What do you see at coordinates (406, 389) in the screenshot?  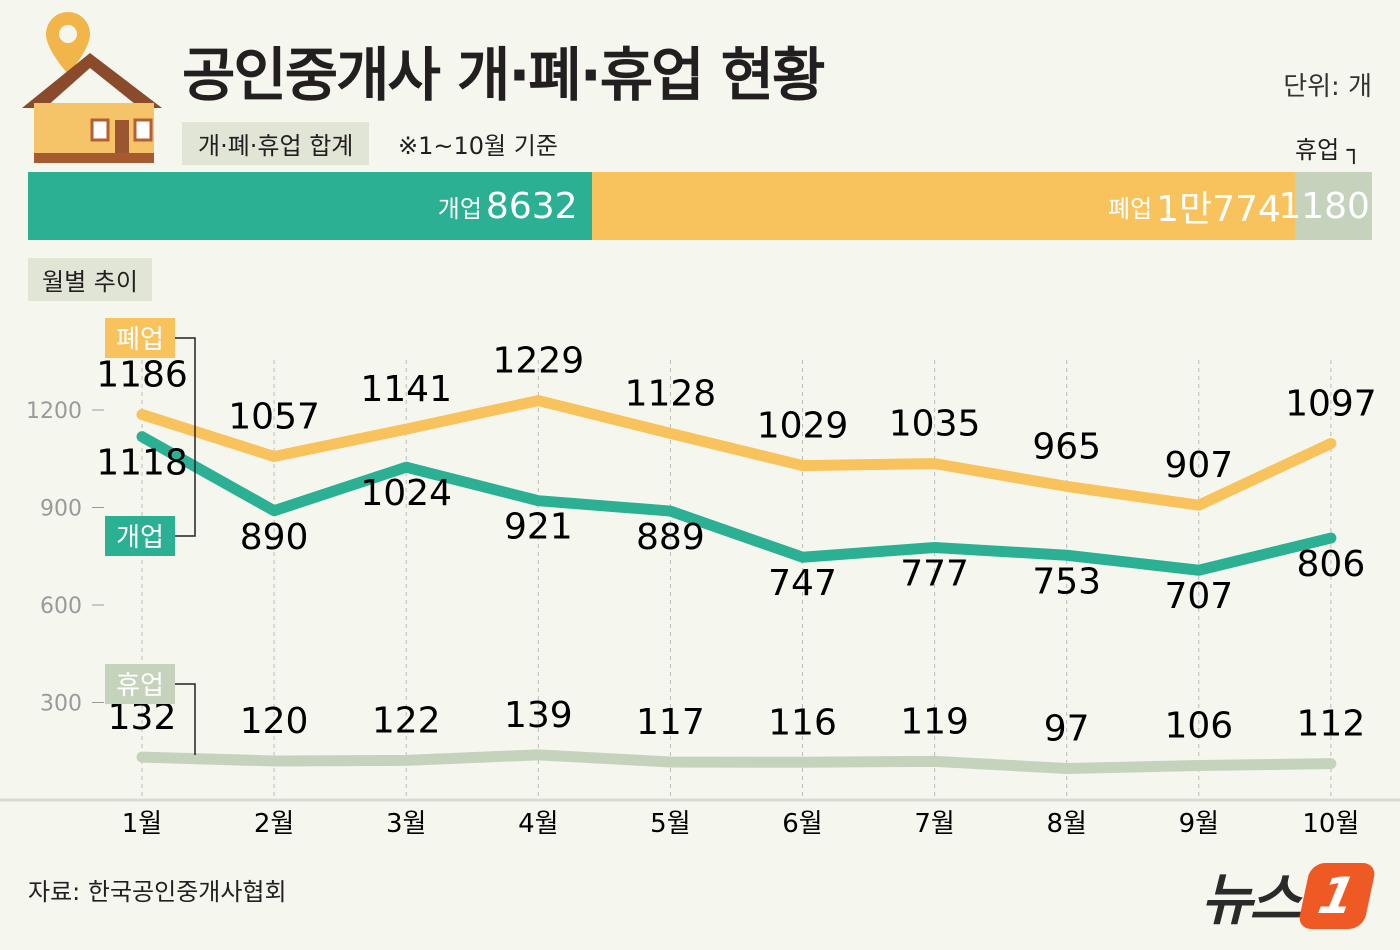 I see `data-label: 1141` at bounding box center [406, 389].